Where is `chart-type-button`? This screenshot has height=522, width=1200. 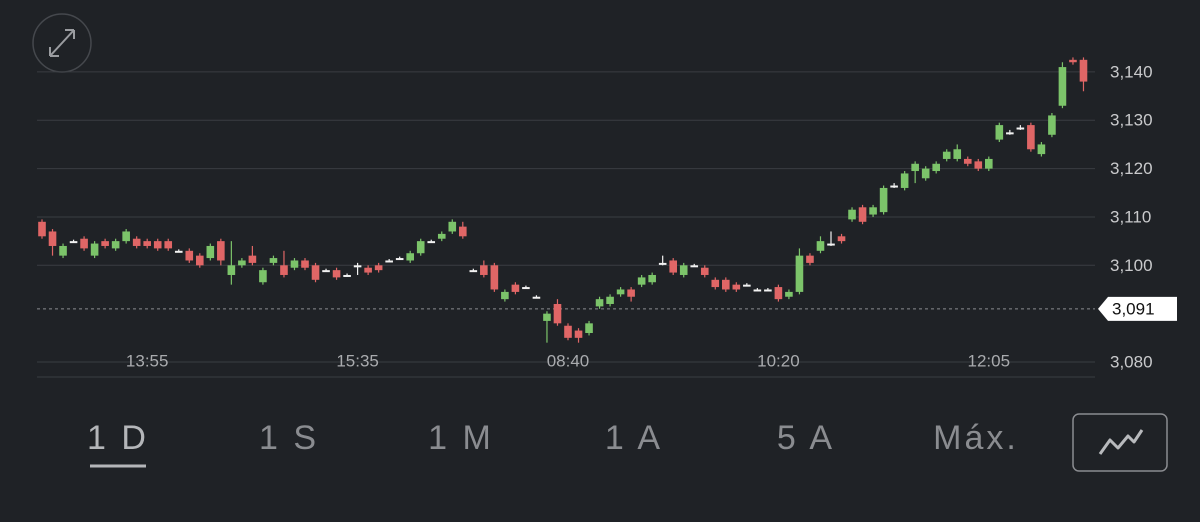
chart-type-button is located at coordinates (1120, 442).